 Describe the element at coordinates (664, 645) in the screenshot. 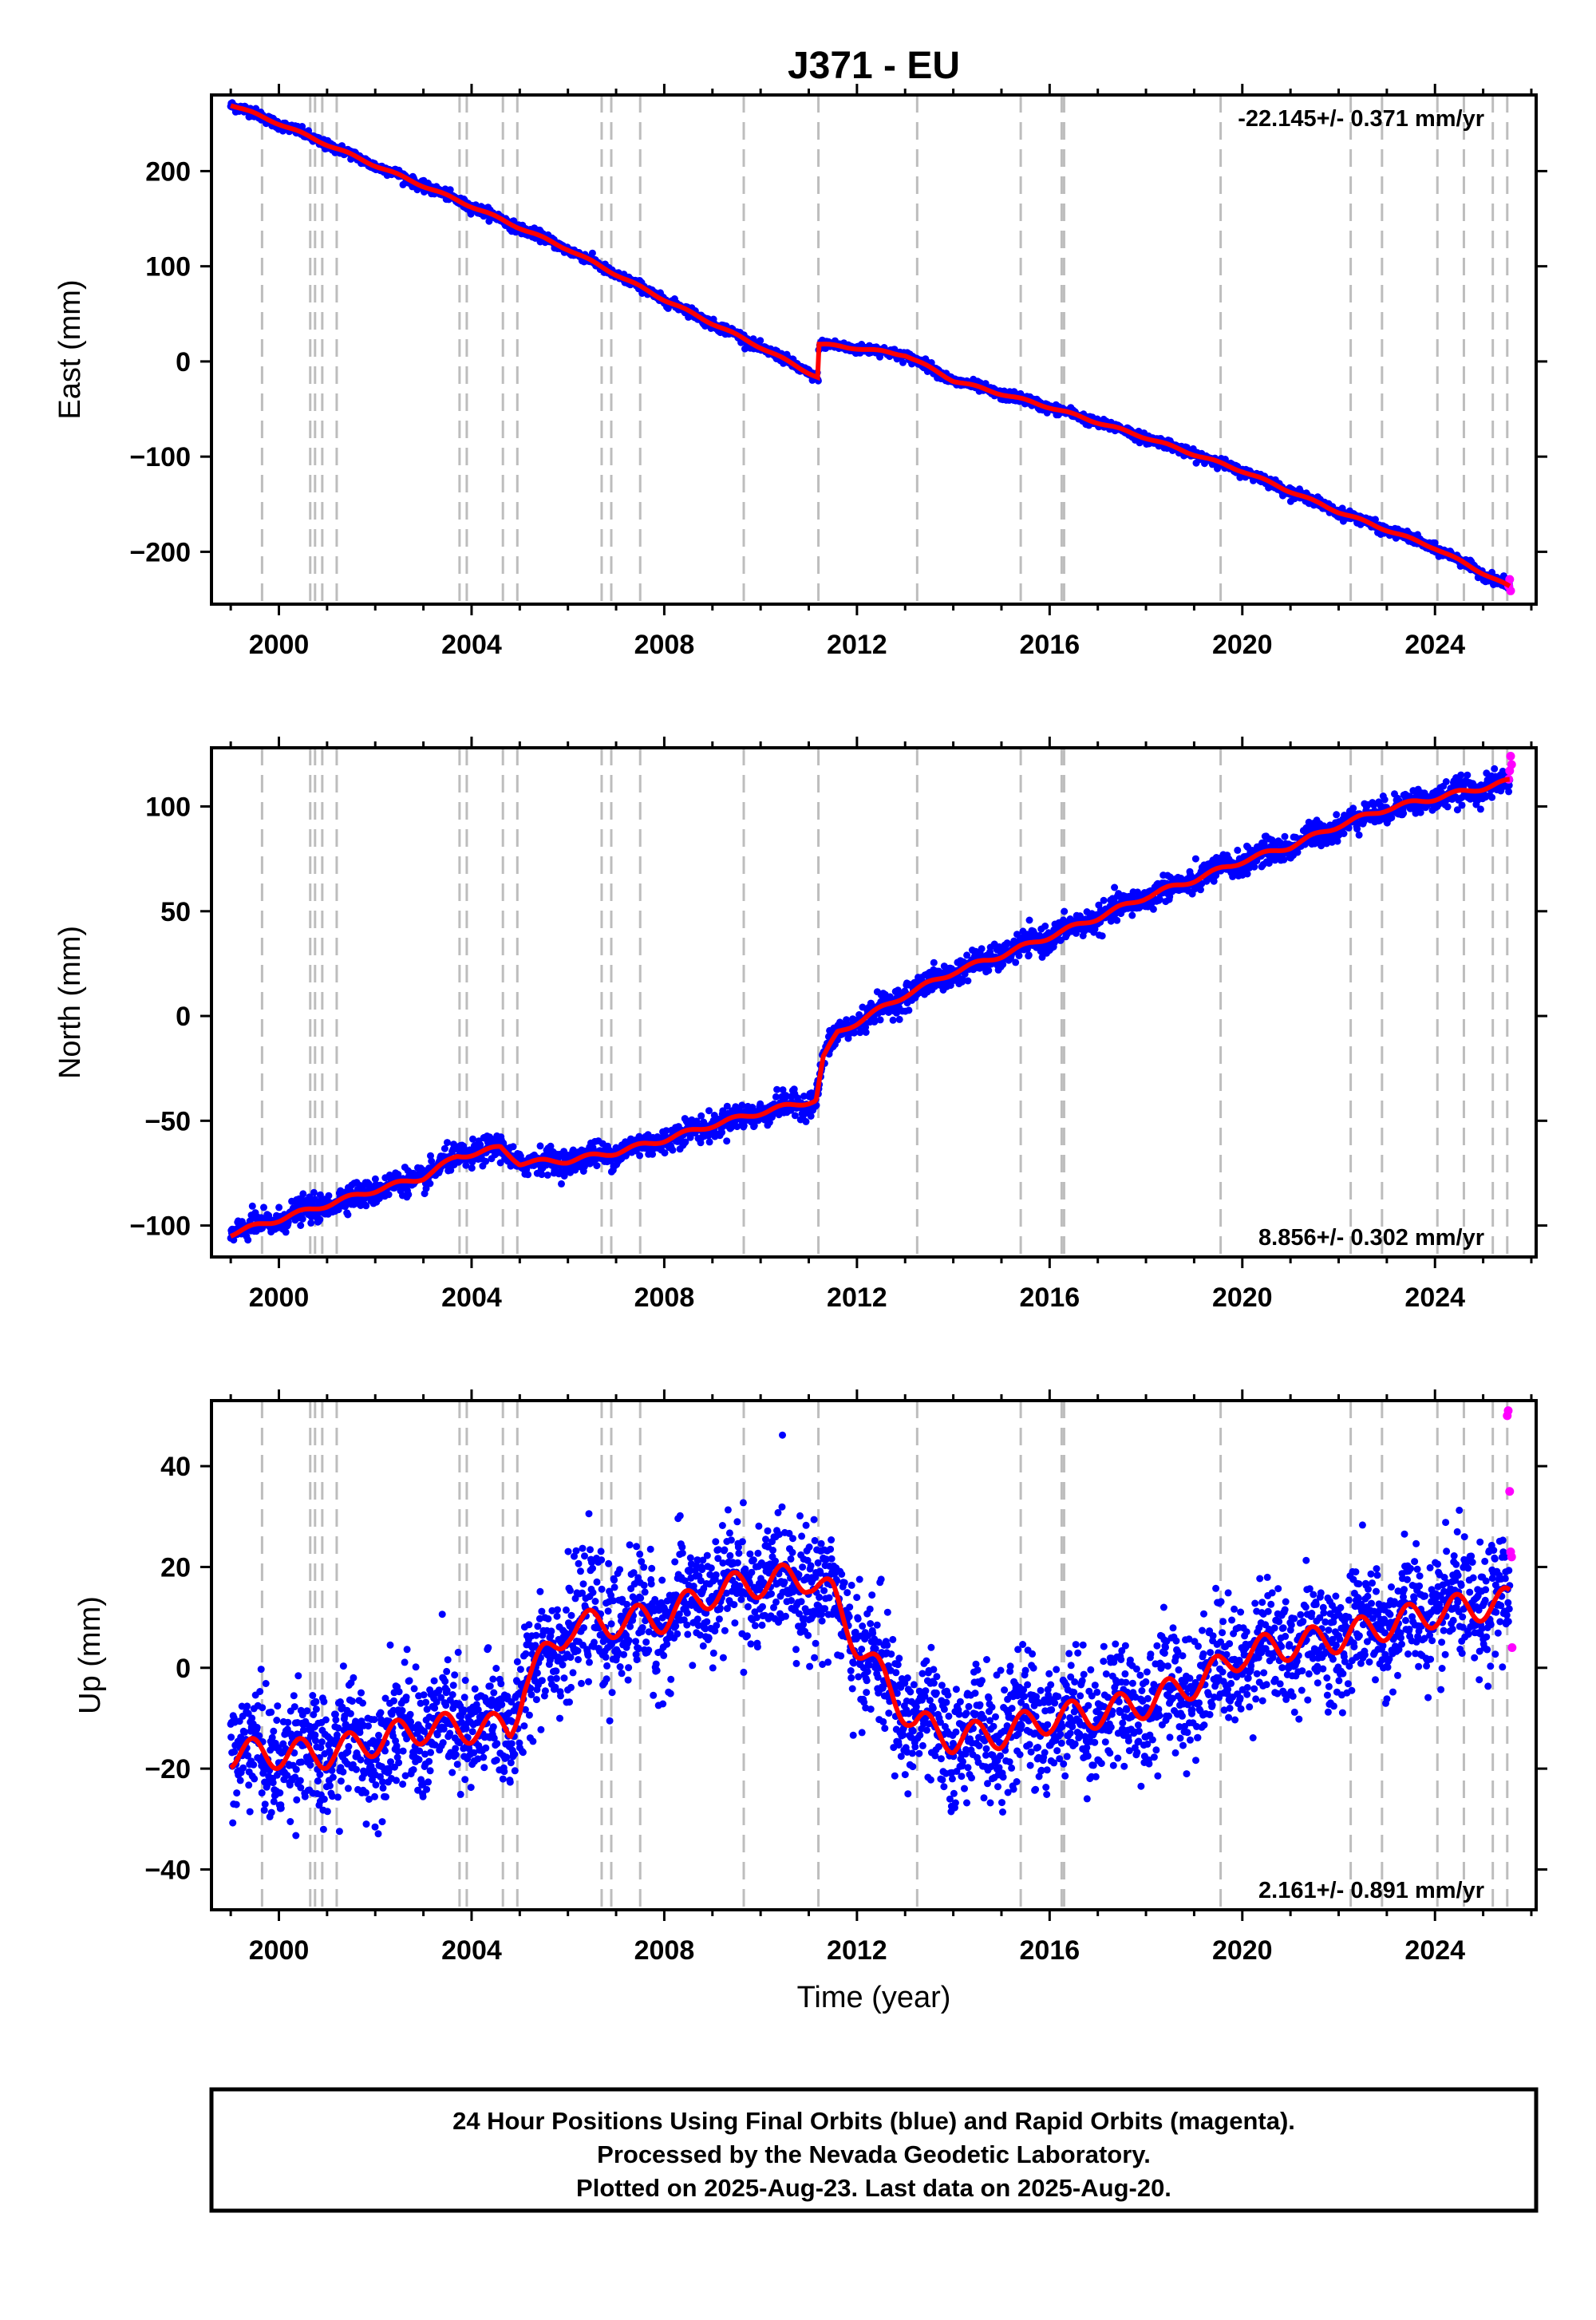

I see `x-tick-label: 2008` at that location.